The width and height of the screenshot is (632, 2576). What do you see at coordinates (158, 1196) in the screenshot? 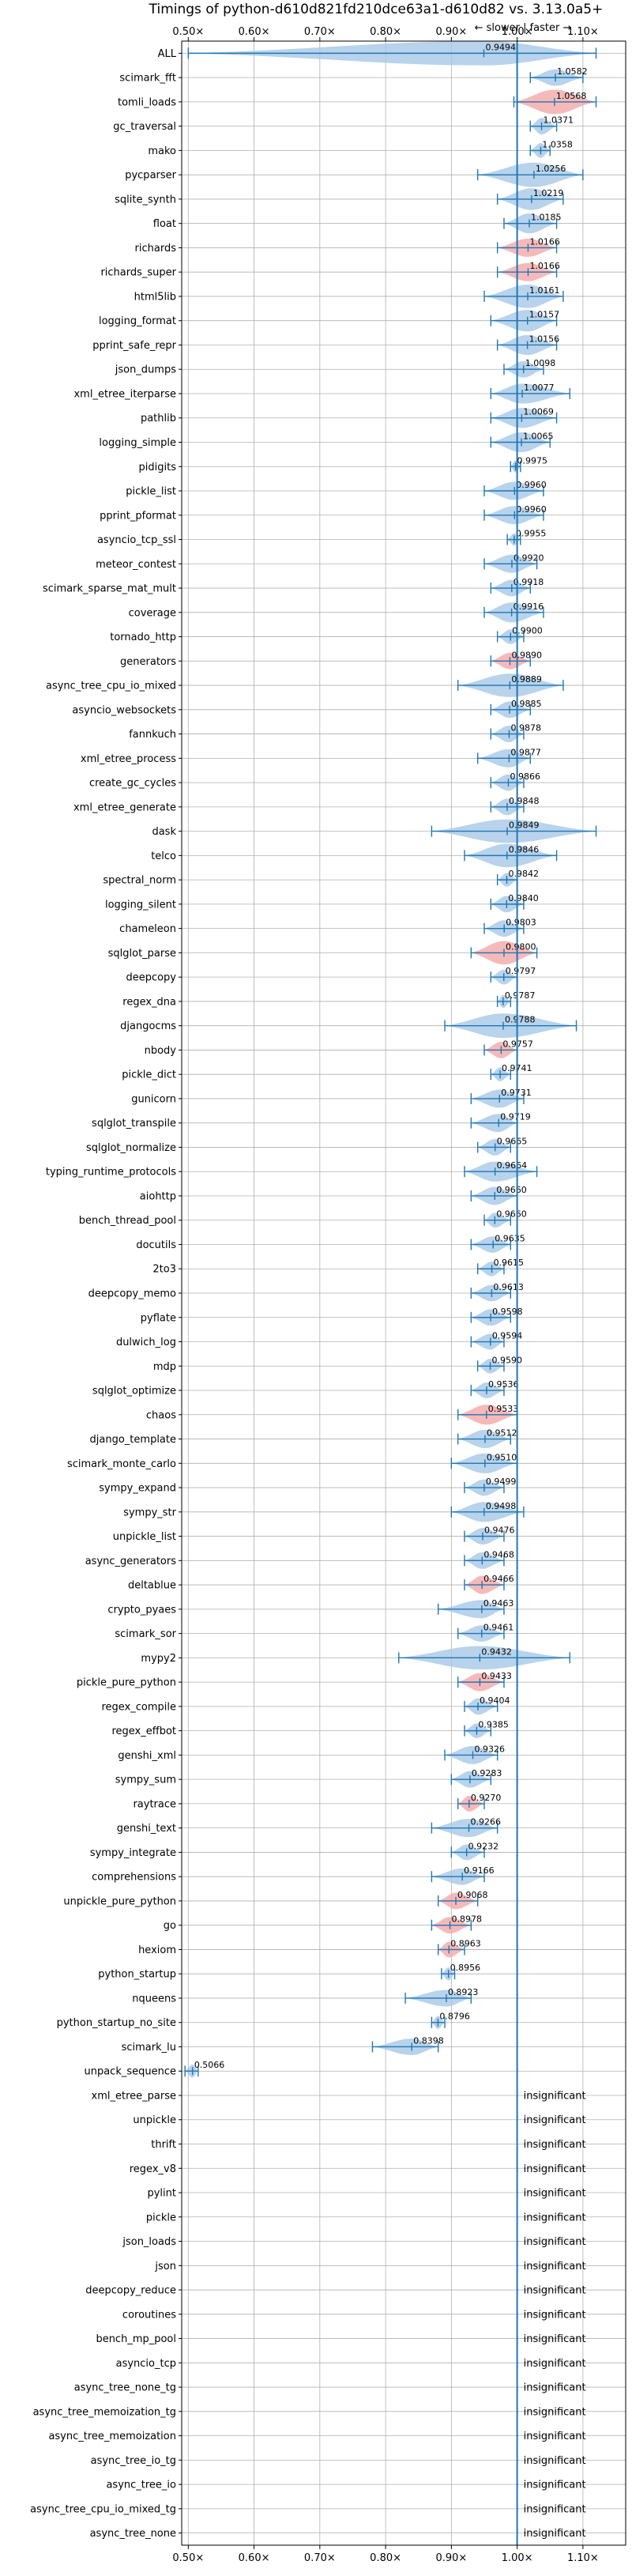
I see `benchmark-name: aiohttp` at bounding box center [158, 1196].